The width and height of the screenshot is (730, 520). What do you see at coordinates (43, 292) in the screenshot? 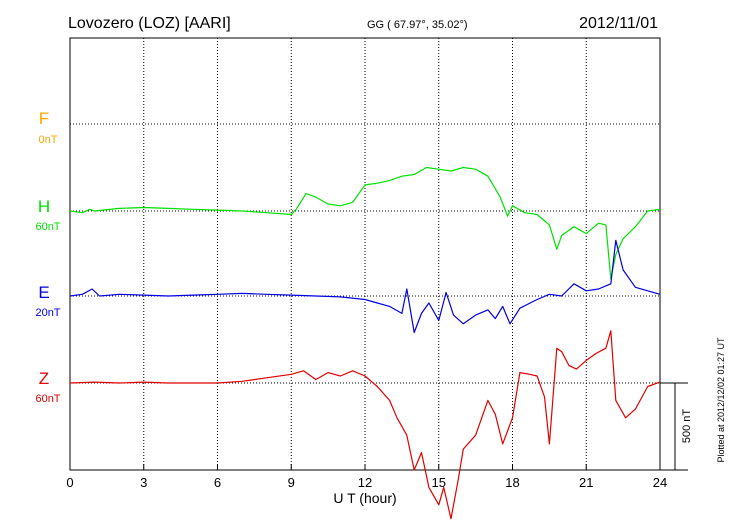
I see `series-name-e: E` at bounding box center [43, 292].